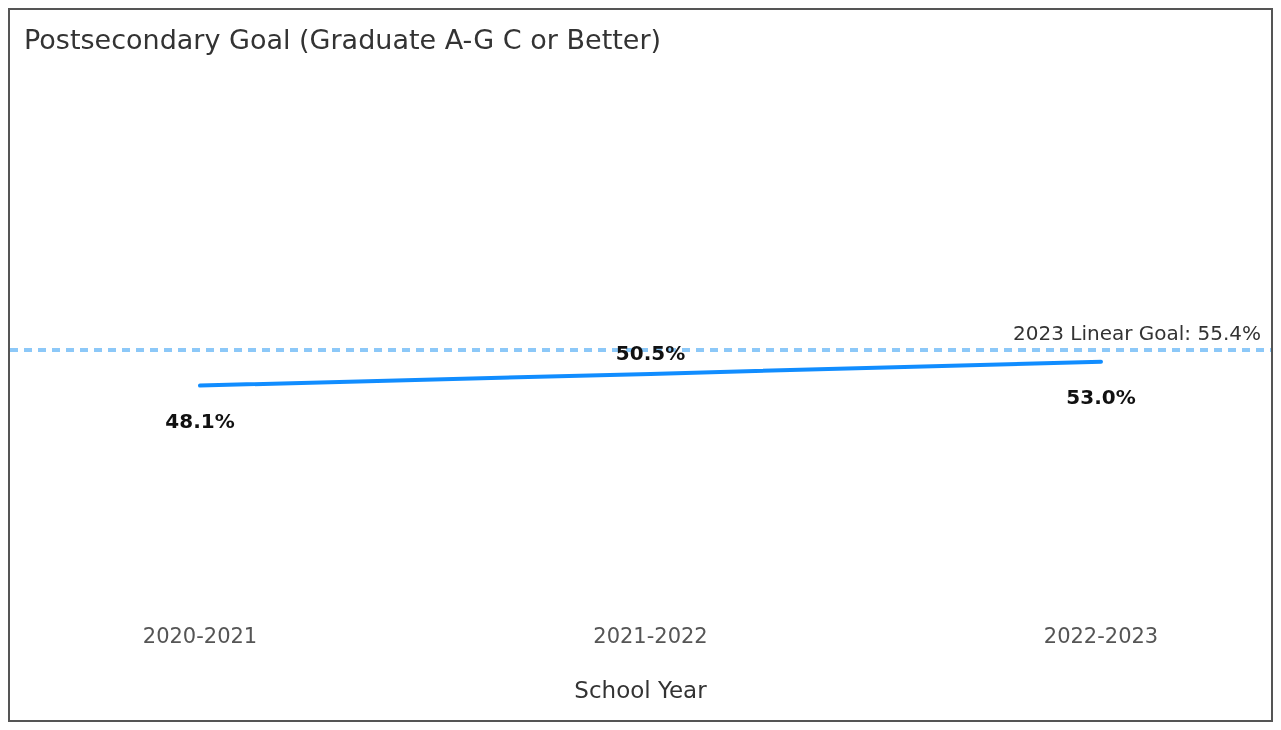 This screenshot has height=730, width=1281. I want to click on chart-title: Postsecondary Goal (Graduate A-G C or Better), so click(343, 39).